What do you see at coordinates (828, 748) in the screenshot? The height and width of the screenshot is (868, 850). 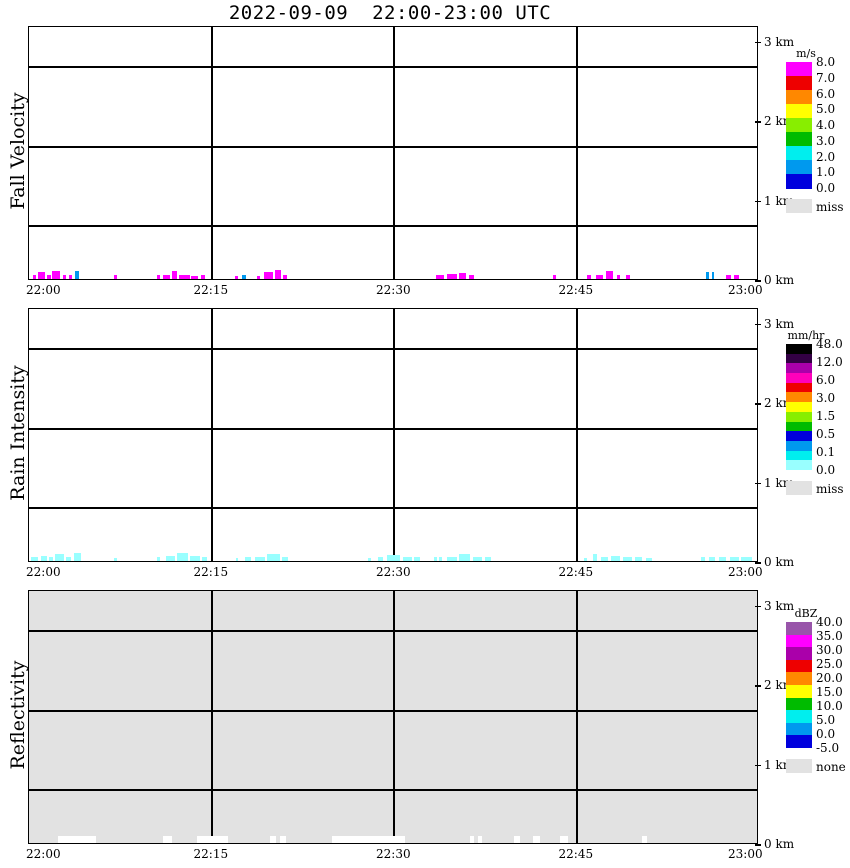 I see `colorbar-tick-label: -5.0` at bounding box center [828, 748].